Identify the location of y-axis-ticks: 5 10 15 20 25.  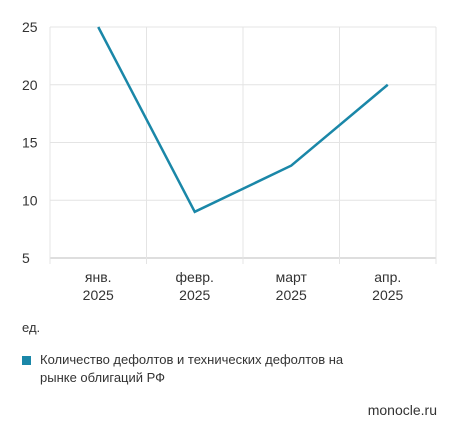
(30, 142).